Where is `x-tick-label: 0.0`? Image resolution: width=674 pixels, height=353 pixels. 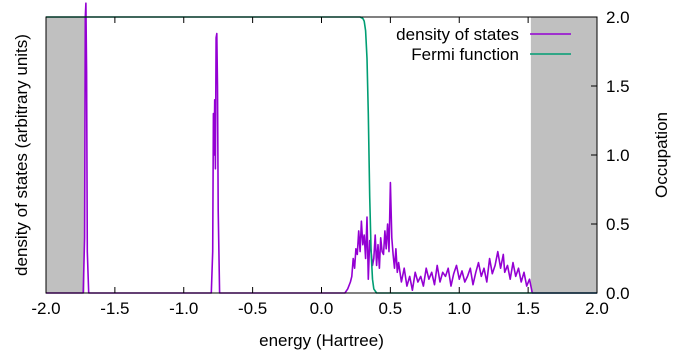 x-tick-label: 0.0 is located at coordinates (322, 308).